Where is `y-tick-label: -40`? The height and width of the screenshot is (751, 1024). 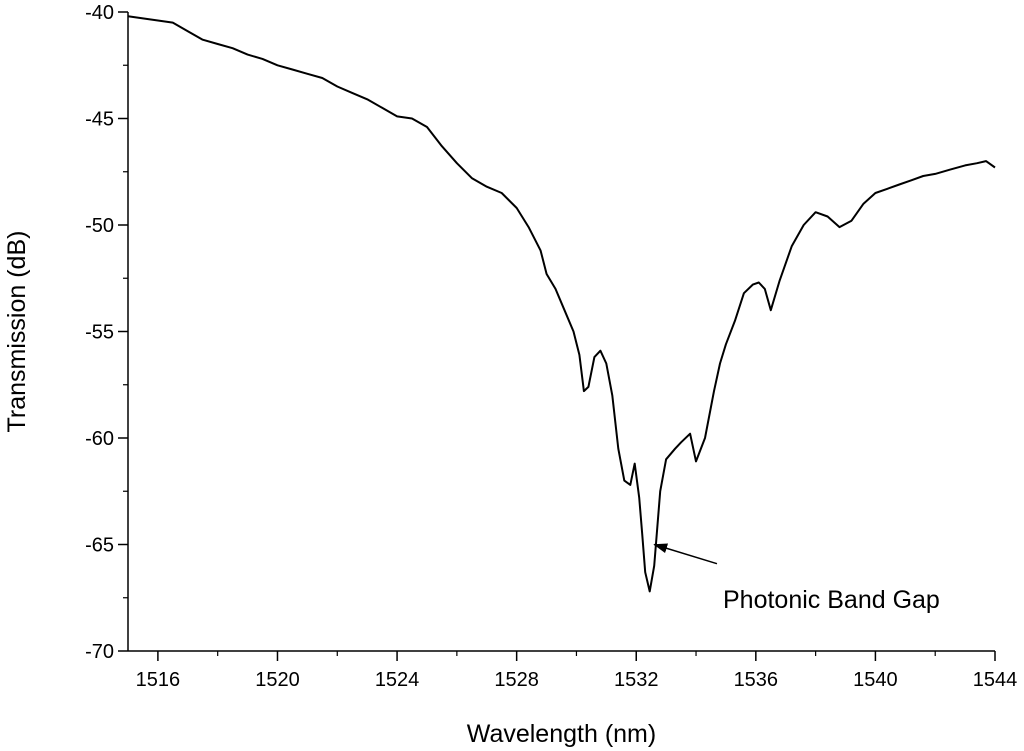
y-tick-label: -40 is located at coordinates (99, 13).